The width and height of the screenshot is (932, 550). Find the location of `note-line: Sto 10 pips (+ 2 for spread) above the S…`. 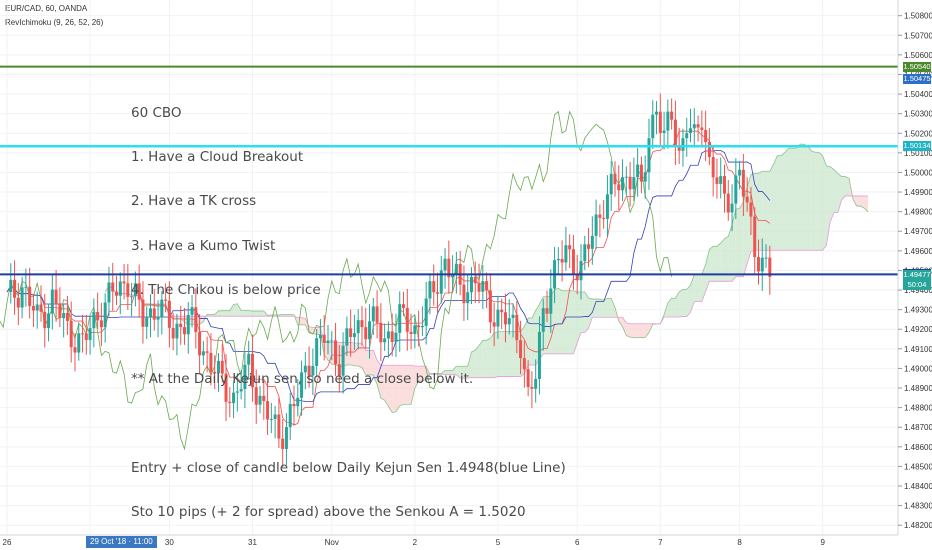

note-line: Sto 10 pips (+ 2 for spread) above the S… is located at coordinates (328, 512).